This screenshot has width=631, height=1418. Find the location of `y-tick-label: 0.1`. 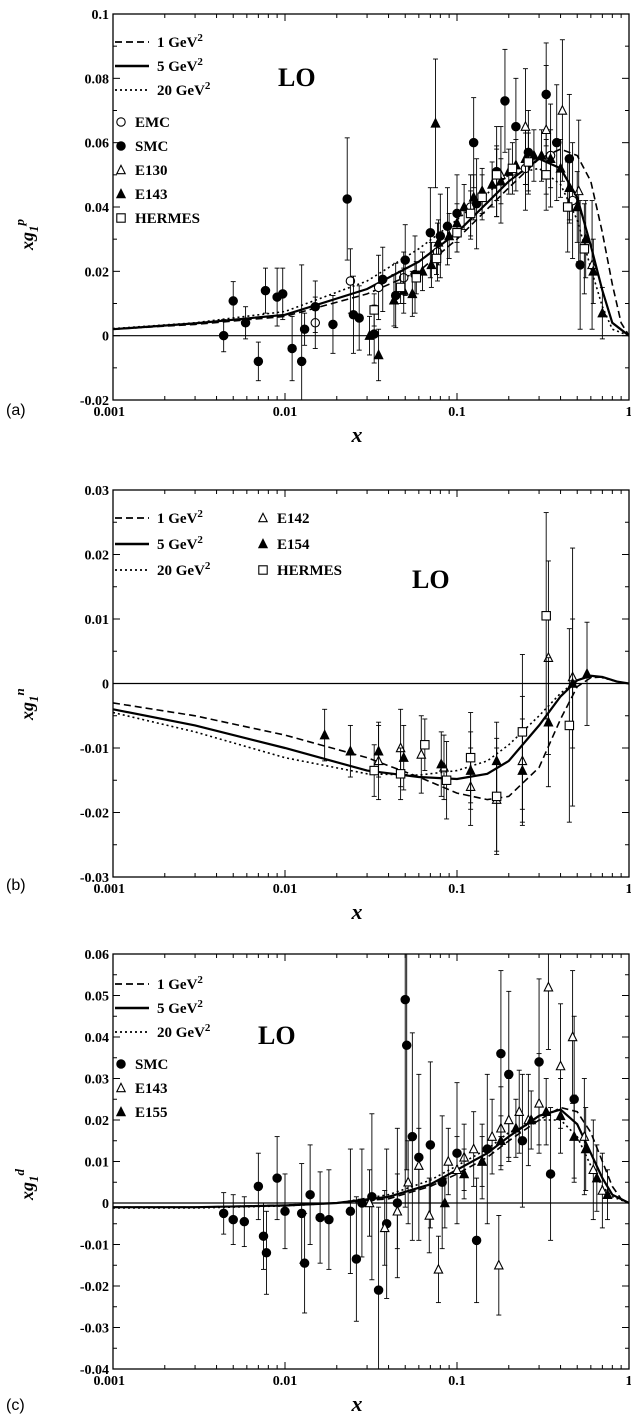

y-tick-label: 0.1 is located at coordinates (101, 15).